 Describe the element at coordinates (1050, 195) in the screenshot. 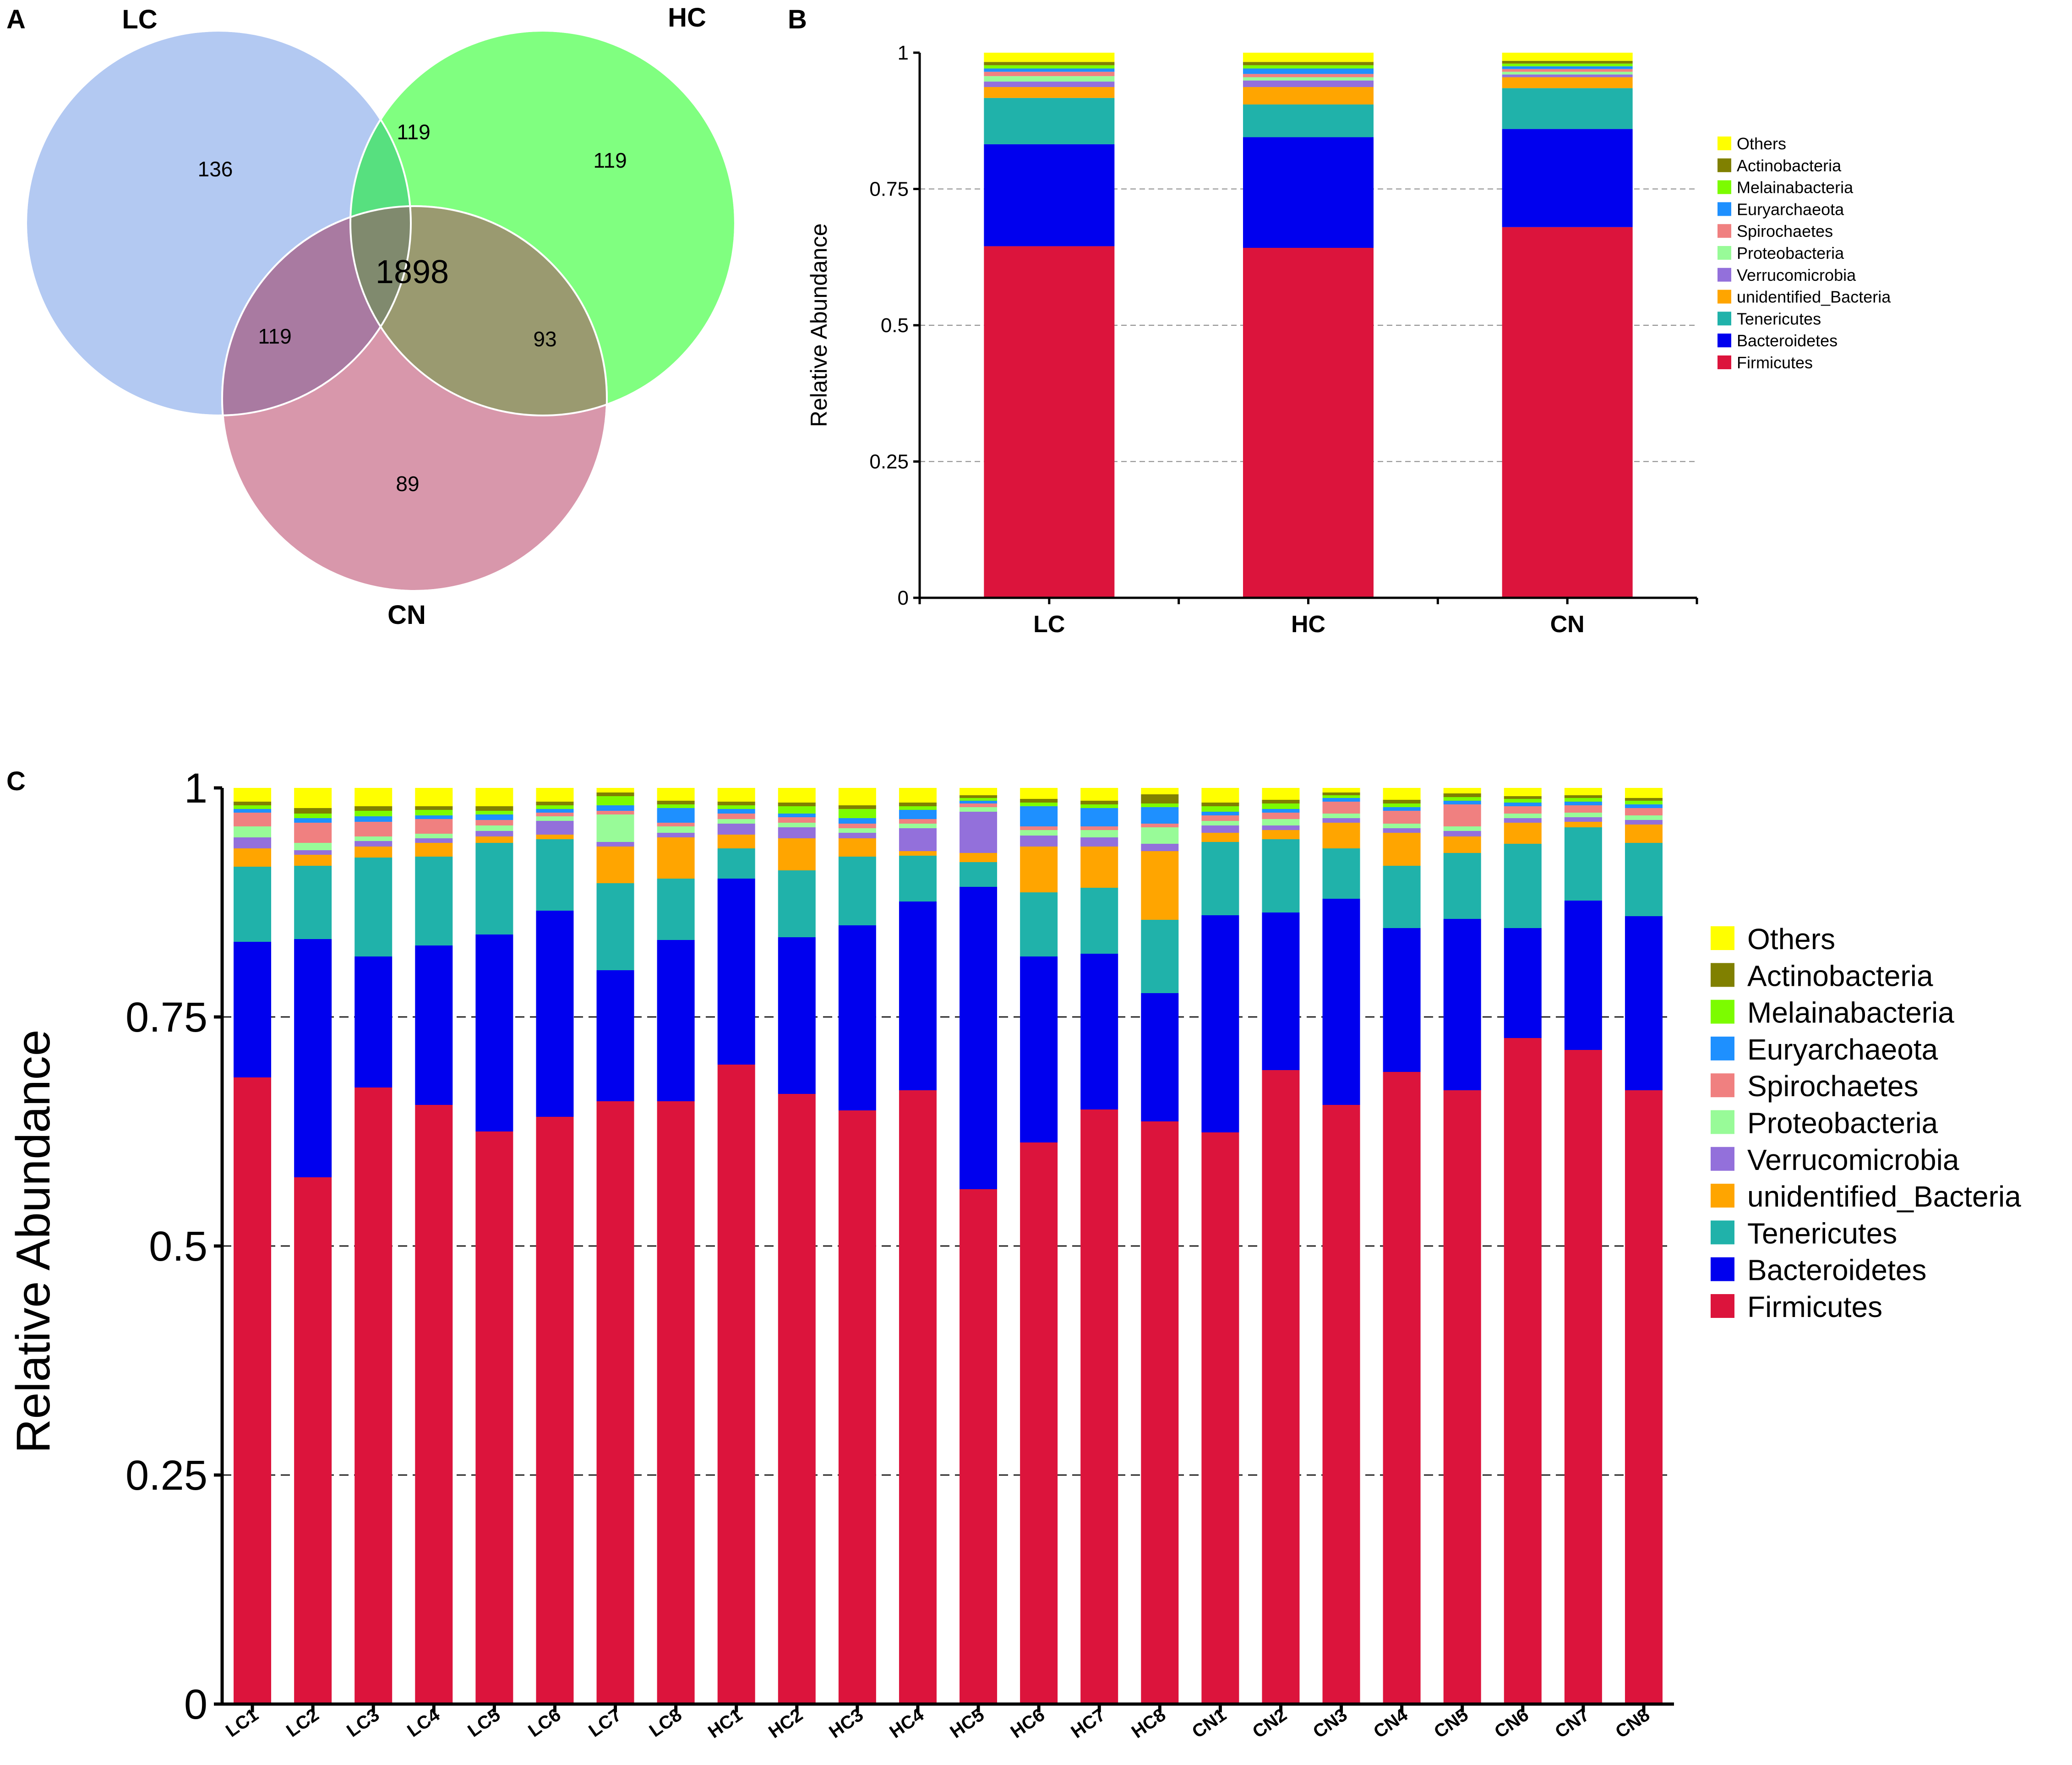

I see `bar-segment-lc-bacteroidetes` at that location.